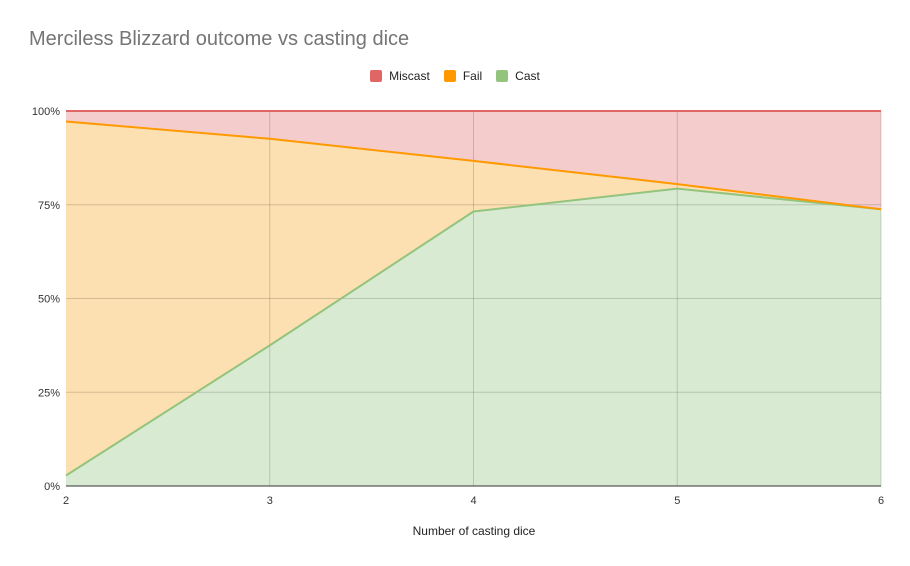 The image size is (910, 566). Describe the element at coordinates (46, 112) in the screenshot. I see `y-tick-label: 100%` at that location.